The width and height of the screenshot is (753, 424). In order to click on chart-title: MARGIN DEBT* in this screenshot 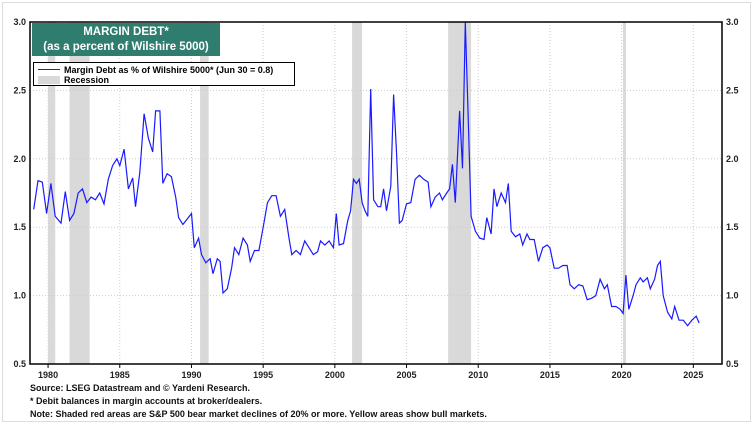, I will do `click(126, 32)`.